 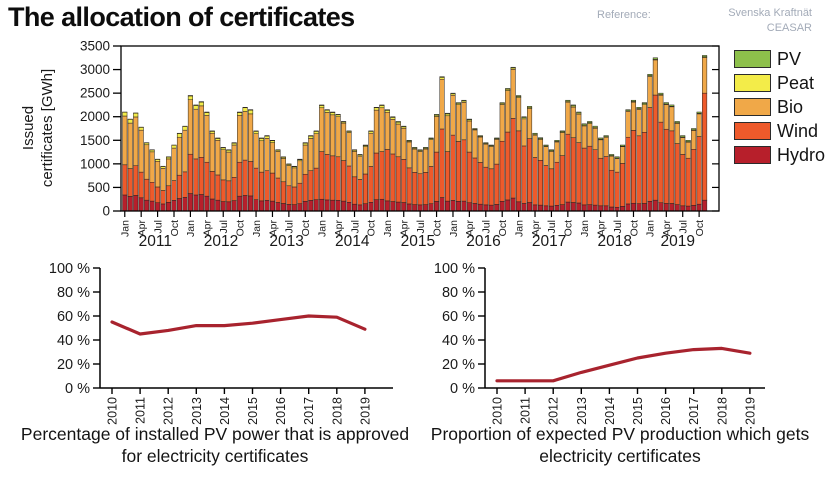 What do you see at coordinates (77, 389) in the screenshot?
I see `percent-tick-label: 0 %` at bounding box center [77, 389].